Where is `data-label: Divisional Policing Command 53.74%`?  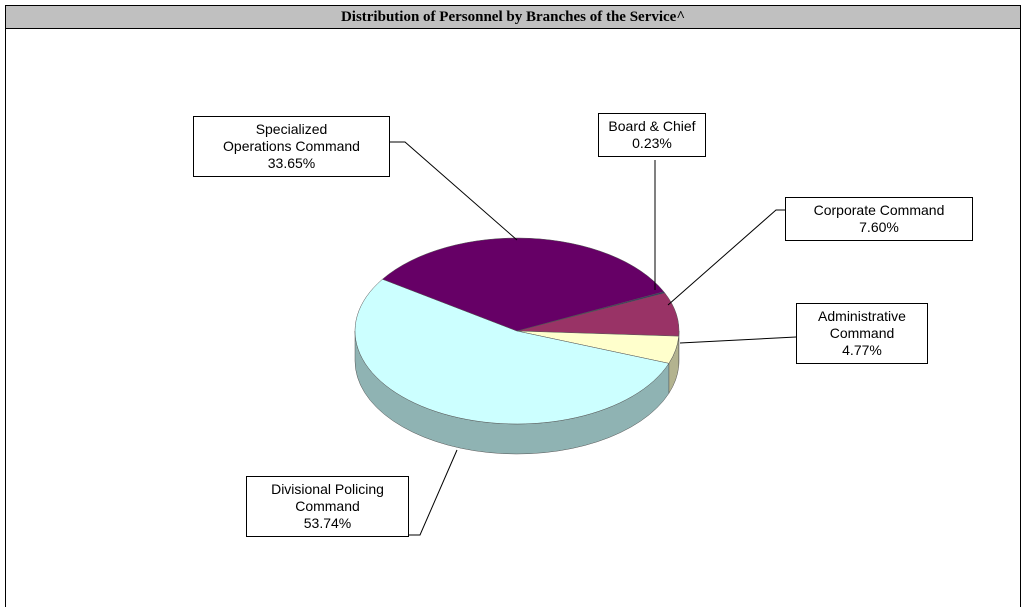
data-label: Divisional Policing Command 53.74% is located at coordinates (327, 506).